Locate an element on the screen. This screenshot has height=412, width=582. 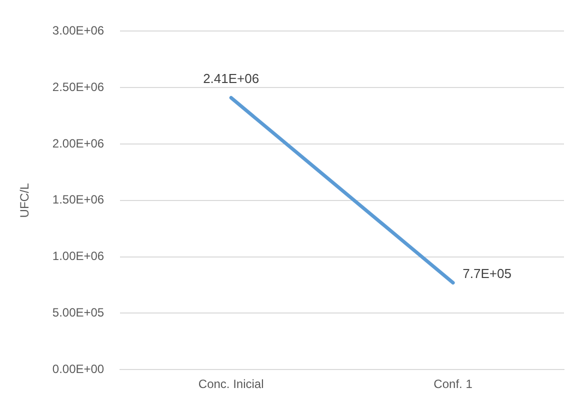
y-tick-label: 2.00E+06 is located at coordinates (78, 143).